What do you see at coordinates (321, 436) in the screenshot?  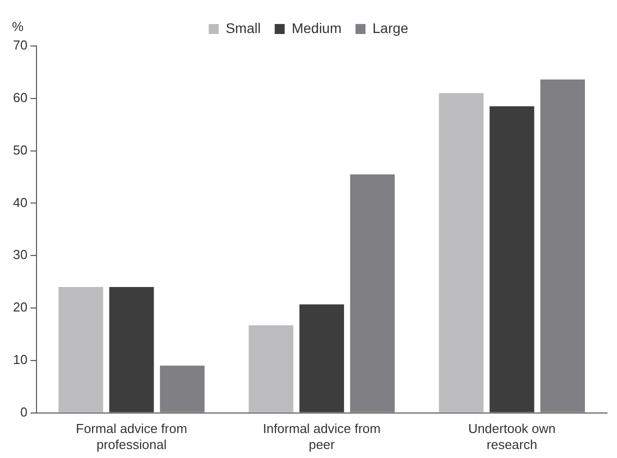 I see `x-tick-label: Informal advice from peer` at bounding box center [321, 436].